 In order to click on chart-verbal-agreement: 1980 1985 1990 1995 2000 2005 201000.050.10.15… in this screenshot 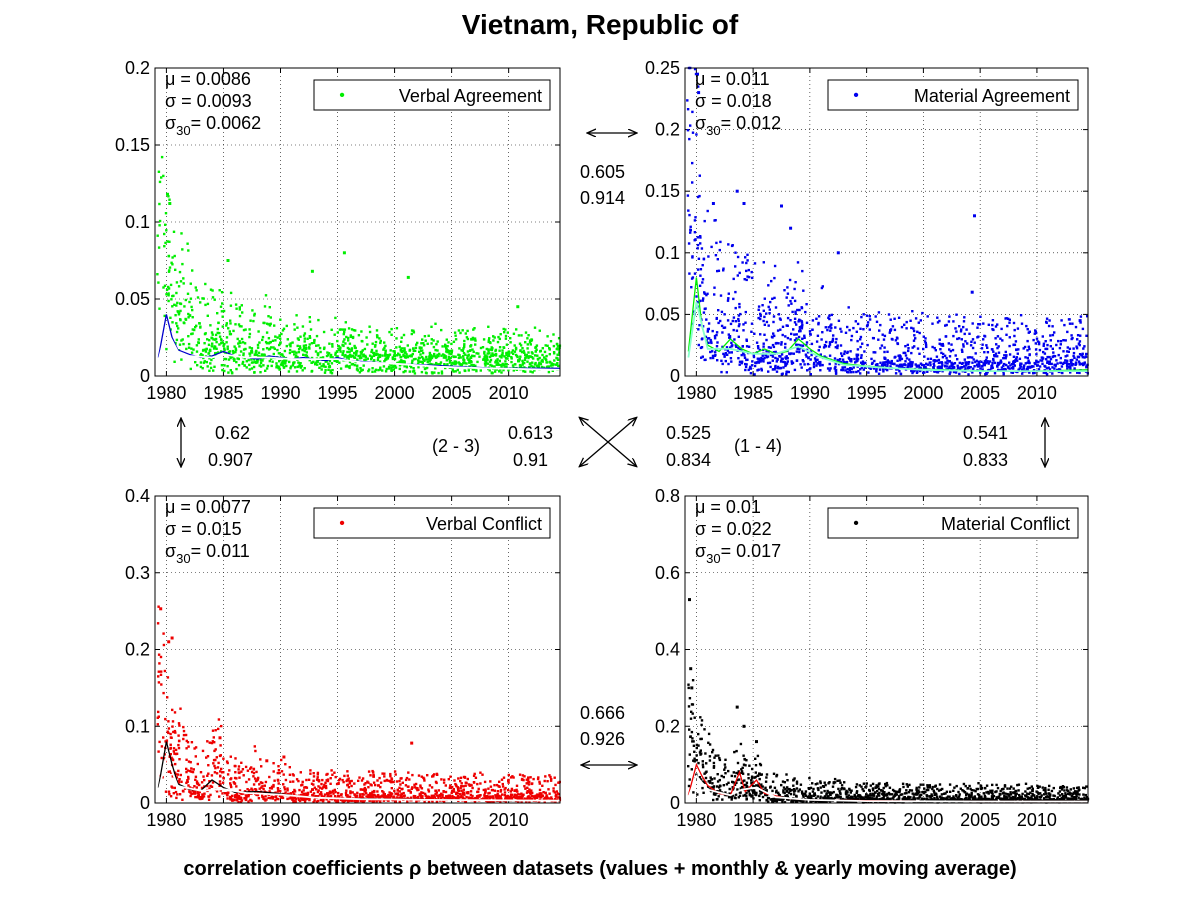, I will do `click(338, 230)`.